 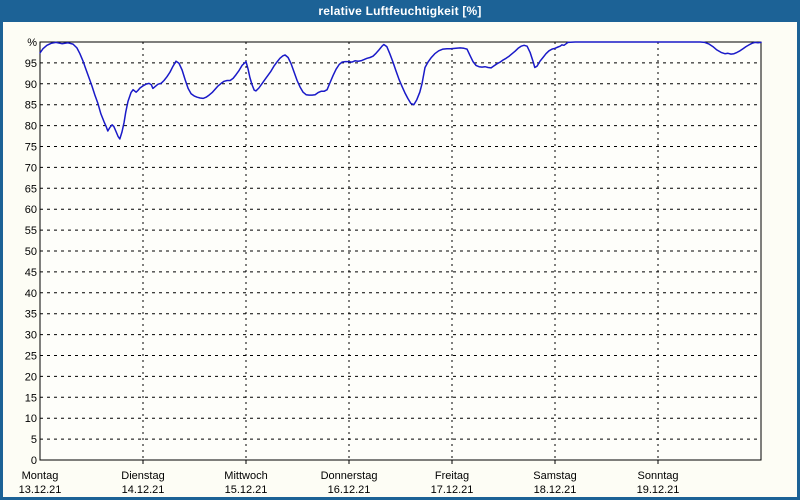 What do you see at coordinates (31, 168) in the screenshot?
I see `y-tick-label: 70` at bounding box center [31, 168].